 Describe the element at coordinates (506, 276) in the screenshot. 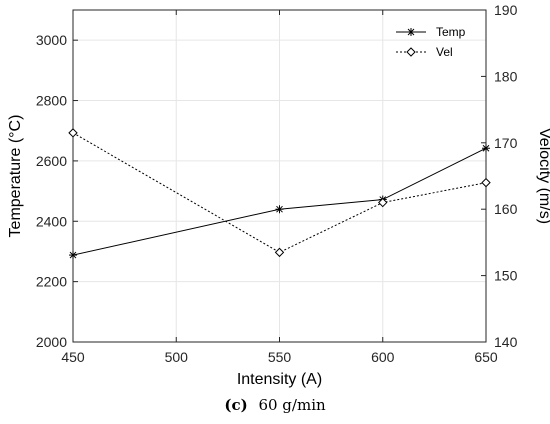

I see `y2-tick-label: 150` at that location.